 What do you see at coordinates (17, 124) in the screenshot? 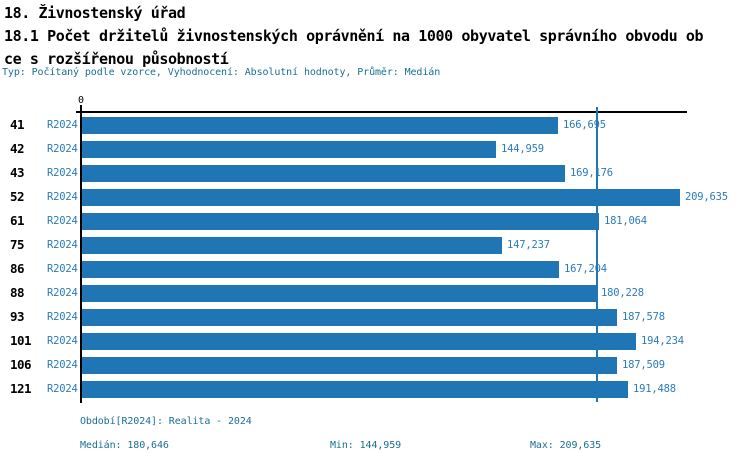
I see `row-category-label: 41` at bounding box center [17, 124].